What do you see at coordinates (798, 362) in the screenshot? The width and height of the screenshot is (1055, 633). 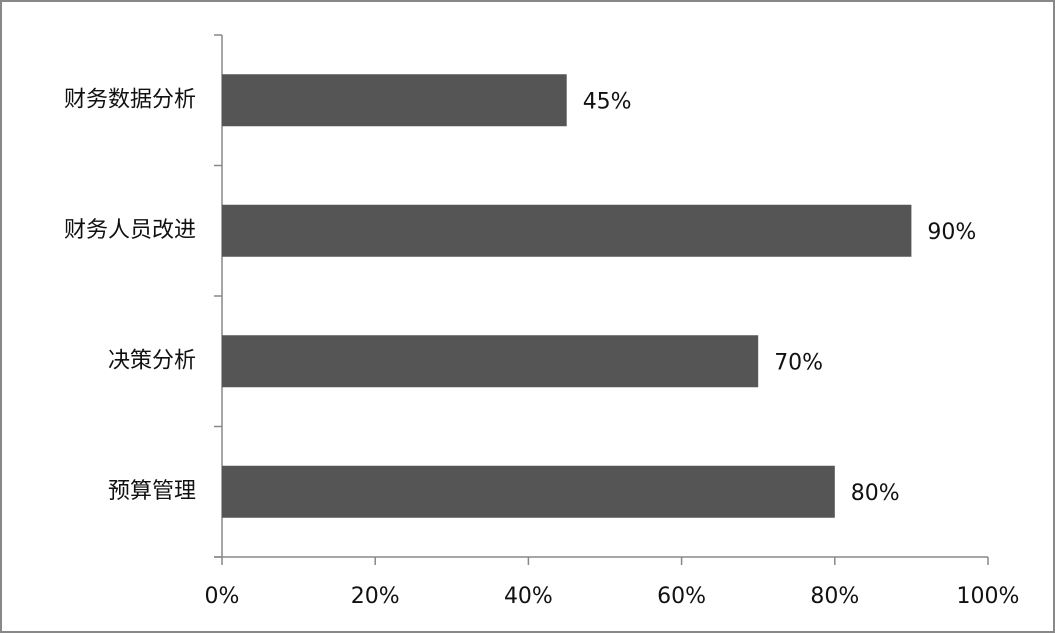 I see `value-label: 70%` at bounding box center [798, 362].